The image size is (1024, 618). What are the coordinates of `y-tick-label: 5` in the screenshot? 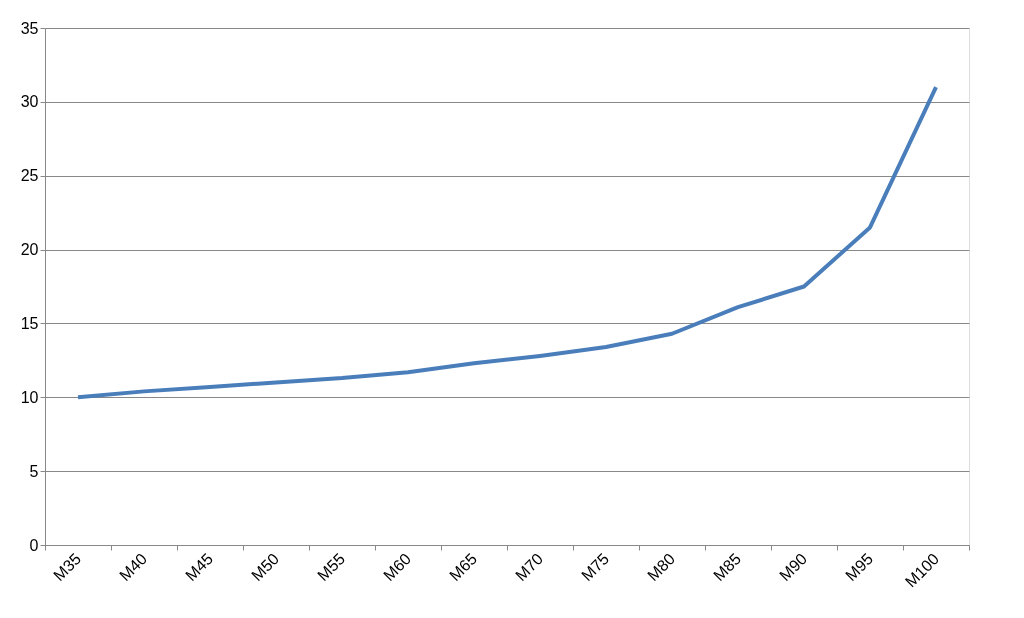 It's located at (34, 471).